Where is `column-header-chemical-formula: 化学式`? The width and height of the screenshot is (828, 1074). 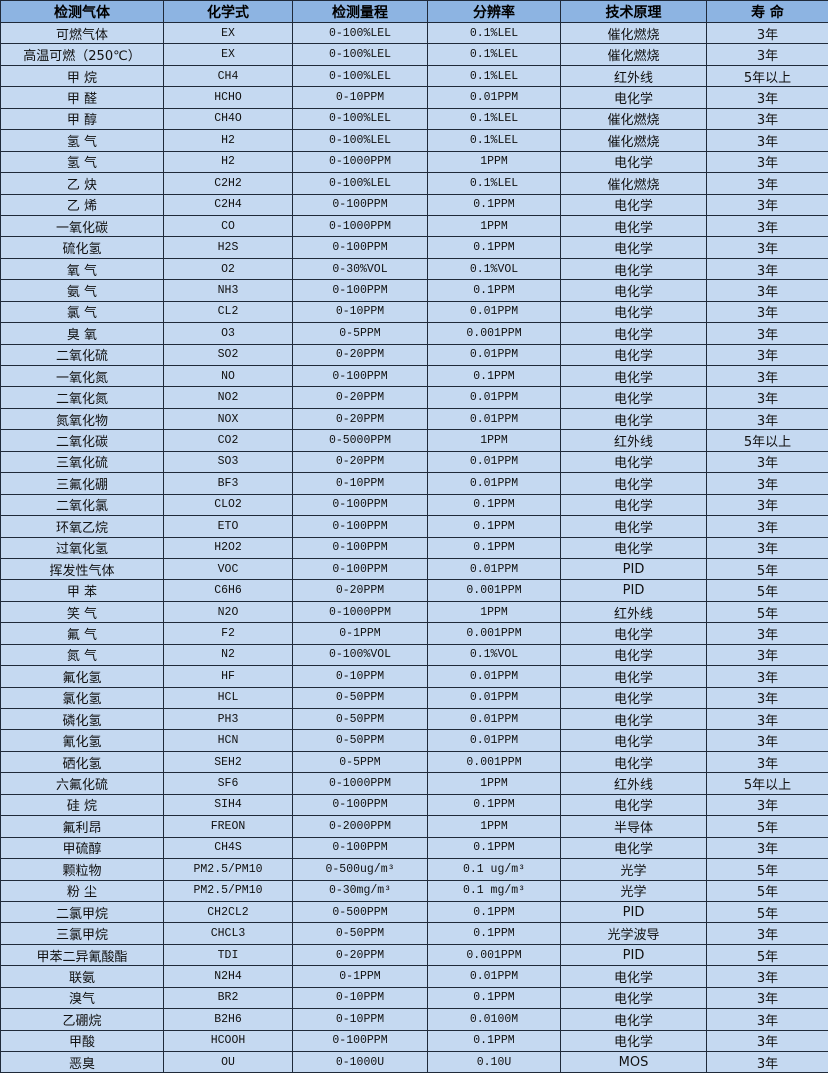
column-header-chemical-formula: 化学式 is located at coordinates (228, 11).